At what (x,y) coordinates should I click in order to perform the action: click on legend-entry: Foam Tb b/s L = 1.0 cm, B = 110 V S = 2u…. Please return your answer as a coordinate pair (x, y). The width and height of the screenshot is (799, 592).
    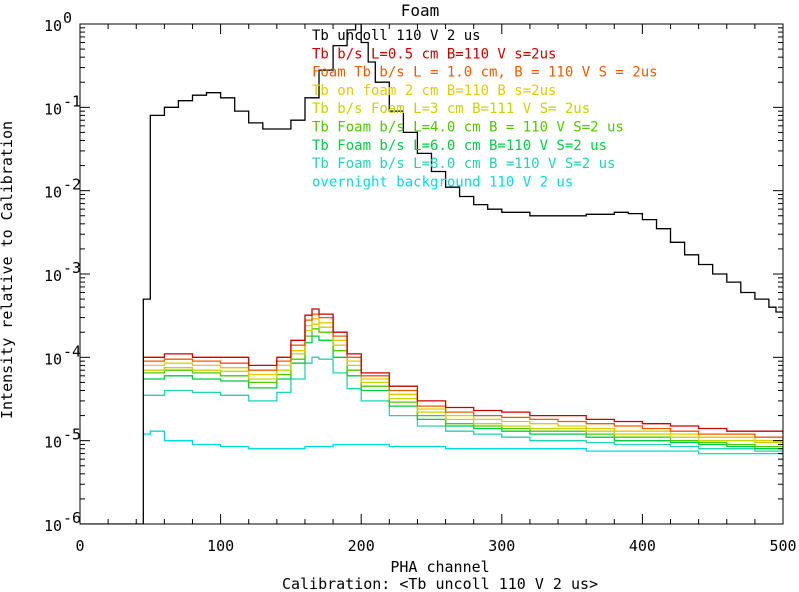
    Looking at the image, I should click on (485, 73).